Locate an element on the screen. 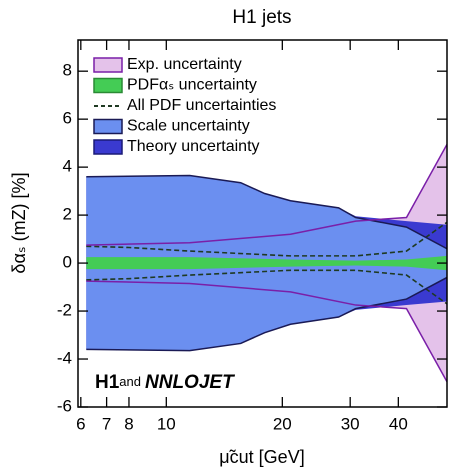  y-axis-label: δαₛ (mZ) [%] is located at coordinates (19, 222).